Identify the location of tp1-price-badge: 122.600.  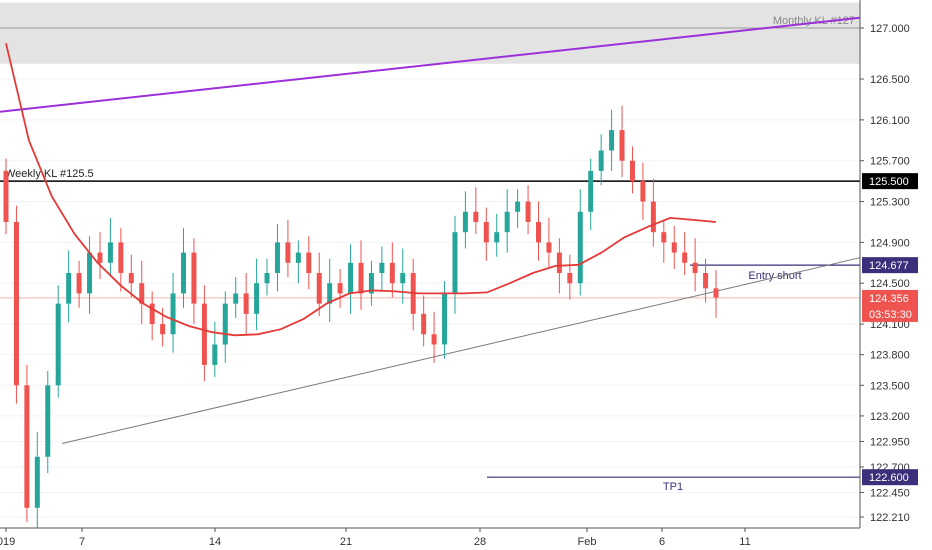
(889, 478).